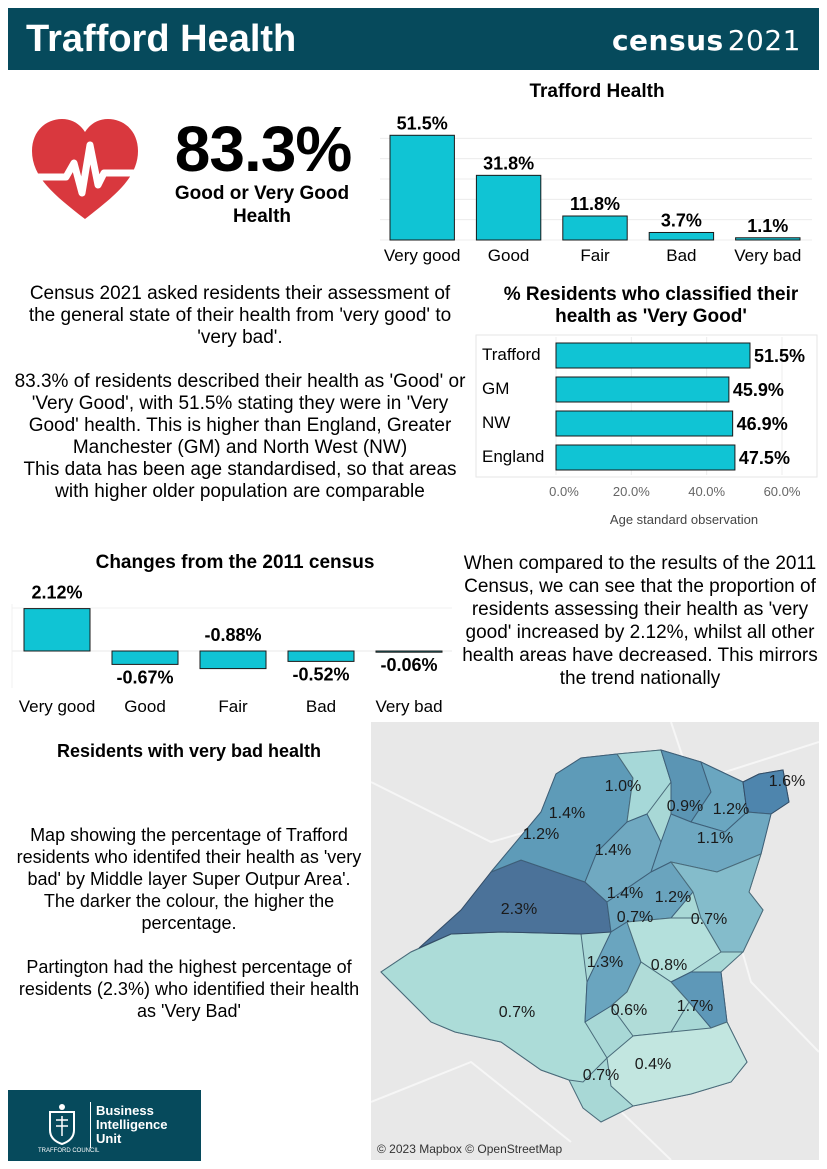  Describe the element at coordinates (232, 635) in the screenshot. I see `data-label: -0.88%` at that location.